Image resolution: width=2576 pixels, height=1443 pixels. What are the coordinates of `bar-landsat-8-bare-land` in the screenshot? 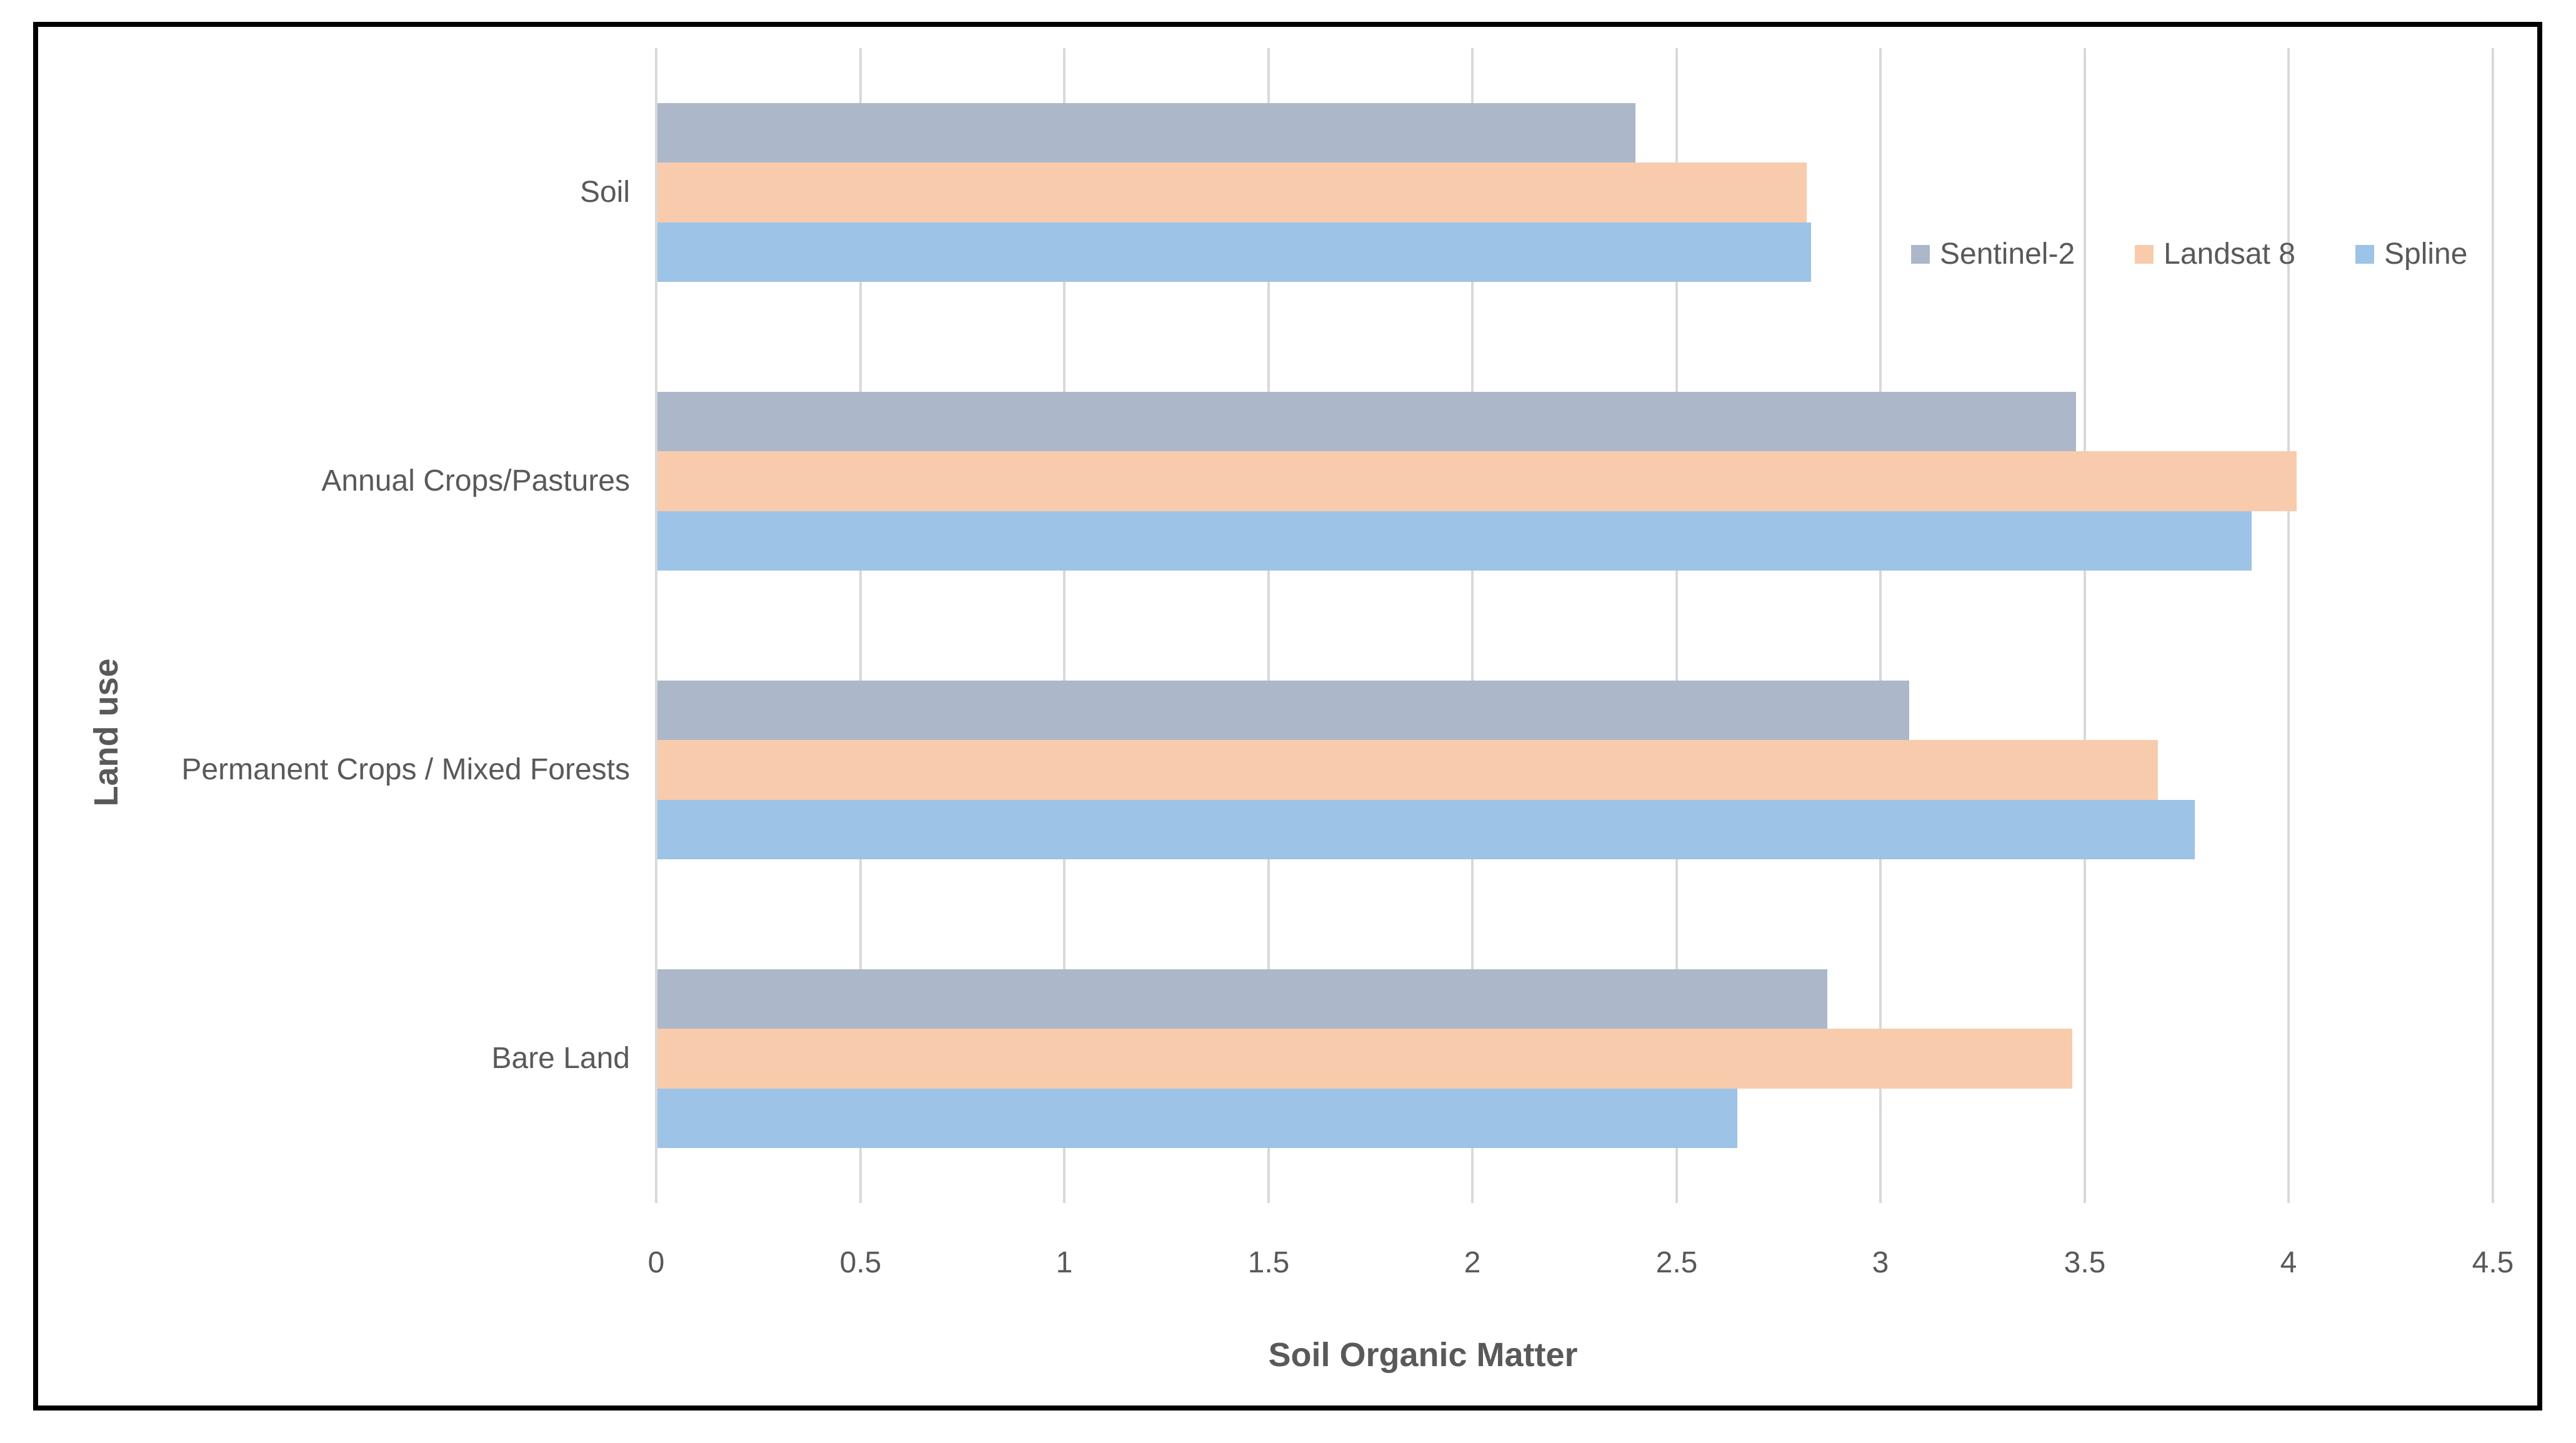 It's located at (1364, 1059).